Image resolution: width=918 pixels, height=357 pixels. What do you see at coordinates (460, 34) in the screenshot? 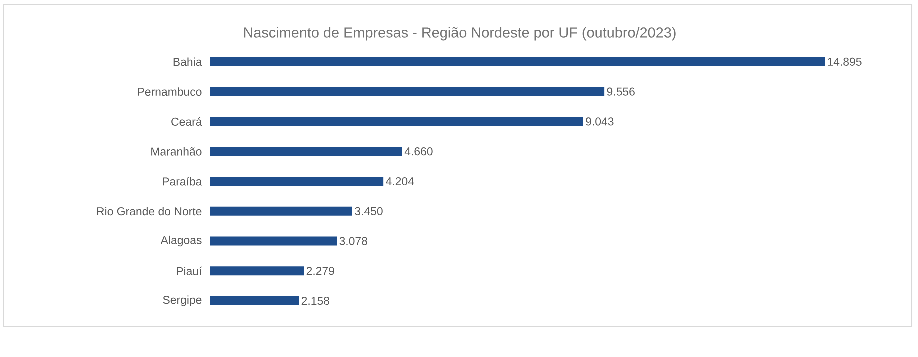
I see `chart-title: Nascimento de Empresas - Região Nordeste por UF (outubro/2023)` at bounding box center [460, 34].